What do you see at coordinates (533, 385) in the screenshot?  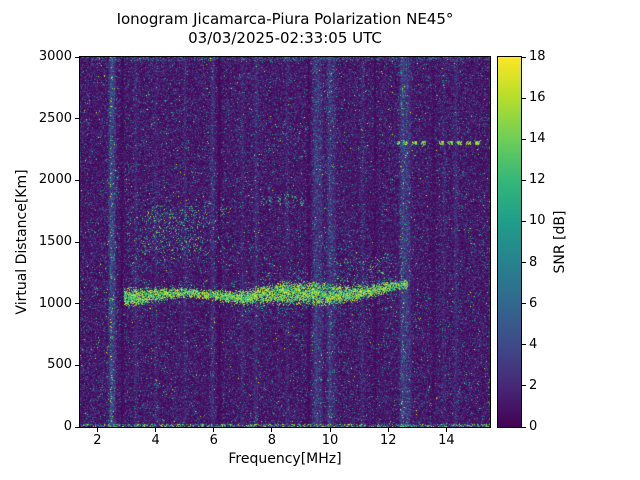 I see `colorbar-tick-label: 2` at bounding box center [533, 385].